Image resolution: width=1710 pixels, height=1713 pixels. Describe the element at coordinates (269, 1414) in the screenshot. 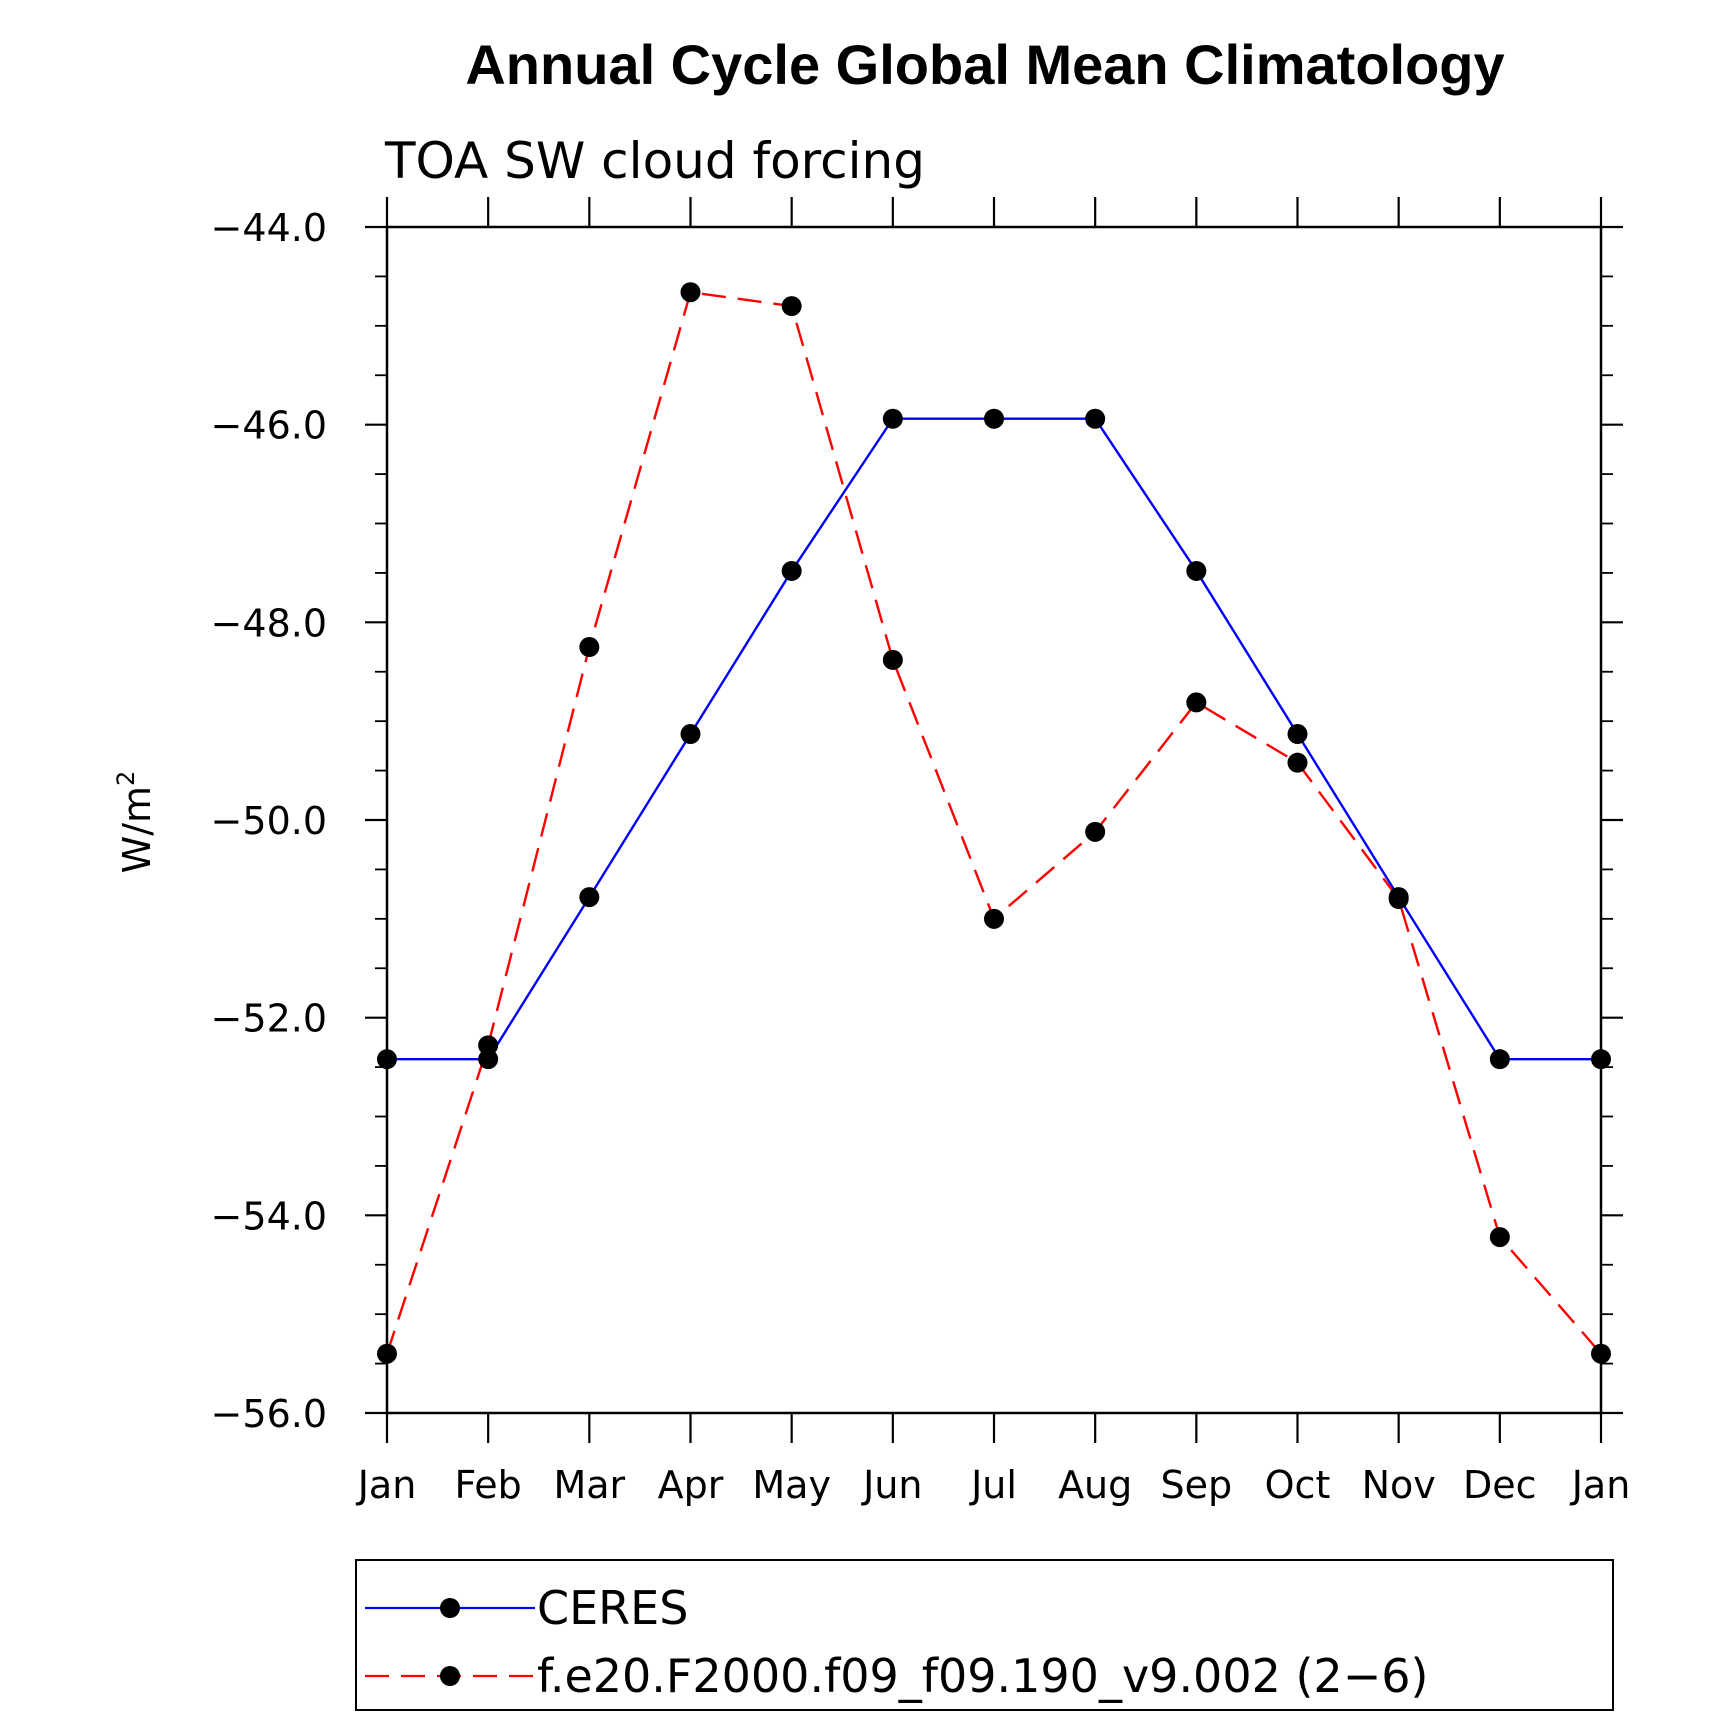

I see `y-tick-label: −56.0` at that location.